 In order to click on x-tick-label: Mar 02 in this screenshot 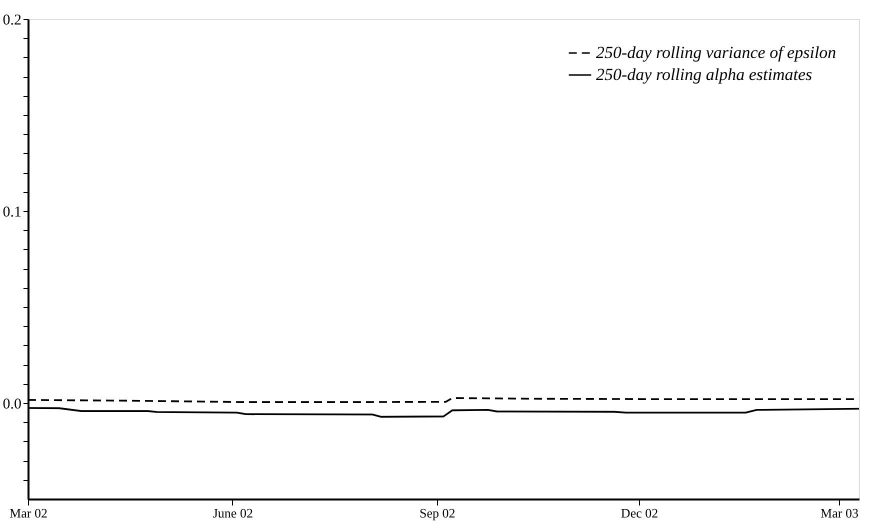, I will do `click(29, 513)`.